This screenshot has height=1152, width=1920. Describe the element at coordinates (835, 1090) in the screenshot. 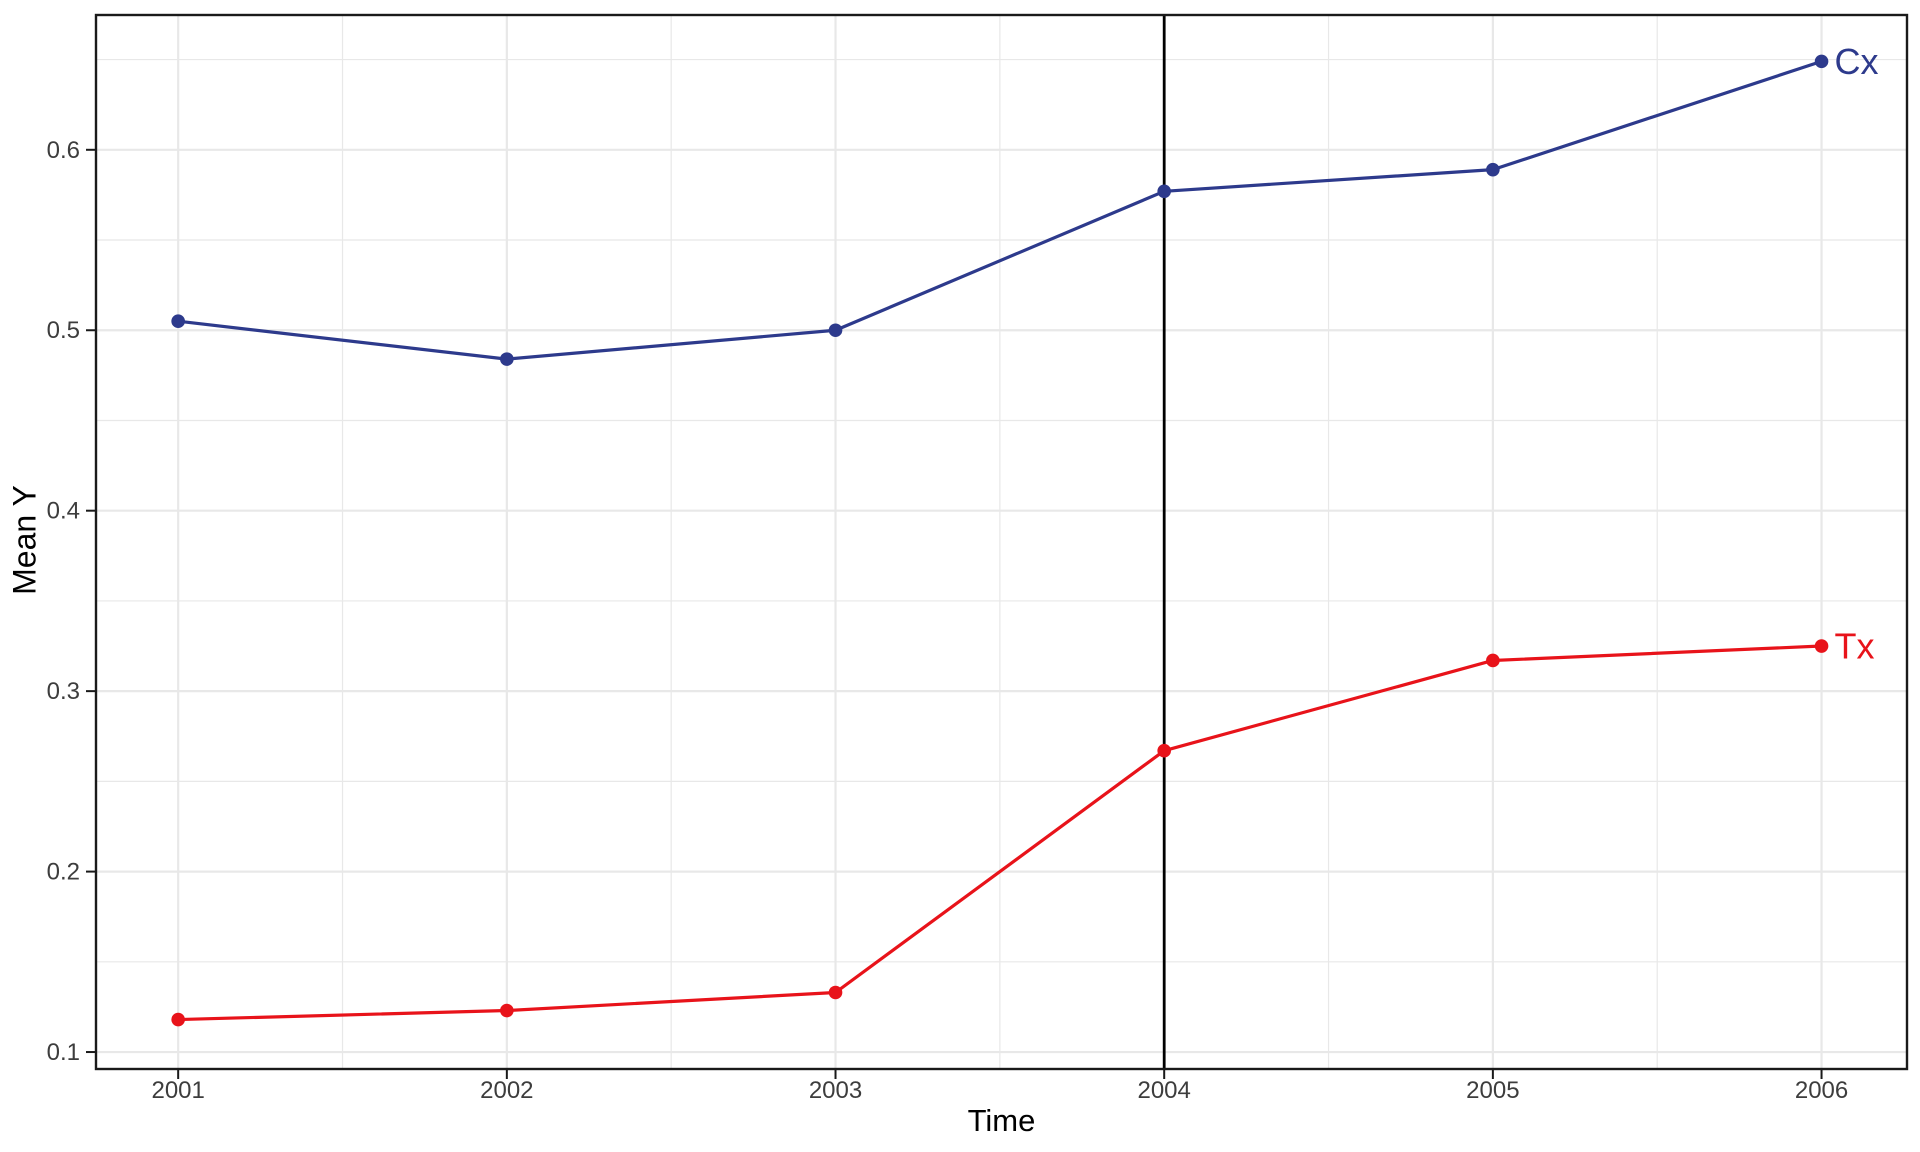

I see `x-tick-label: 2003` at that location.